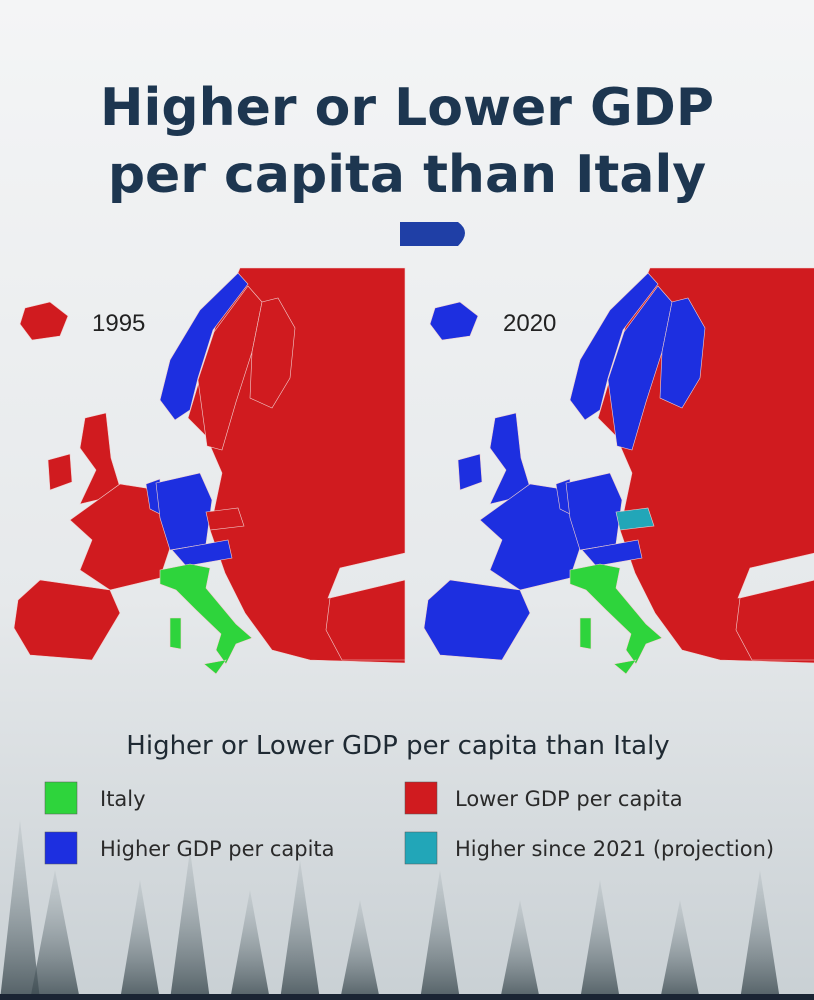 Image resolution: width=814 pixels, height=1000 pixels. I want to click on map-label: 2020, so click(529, 323).